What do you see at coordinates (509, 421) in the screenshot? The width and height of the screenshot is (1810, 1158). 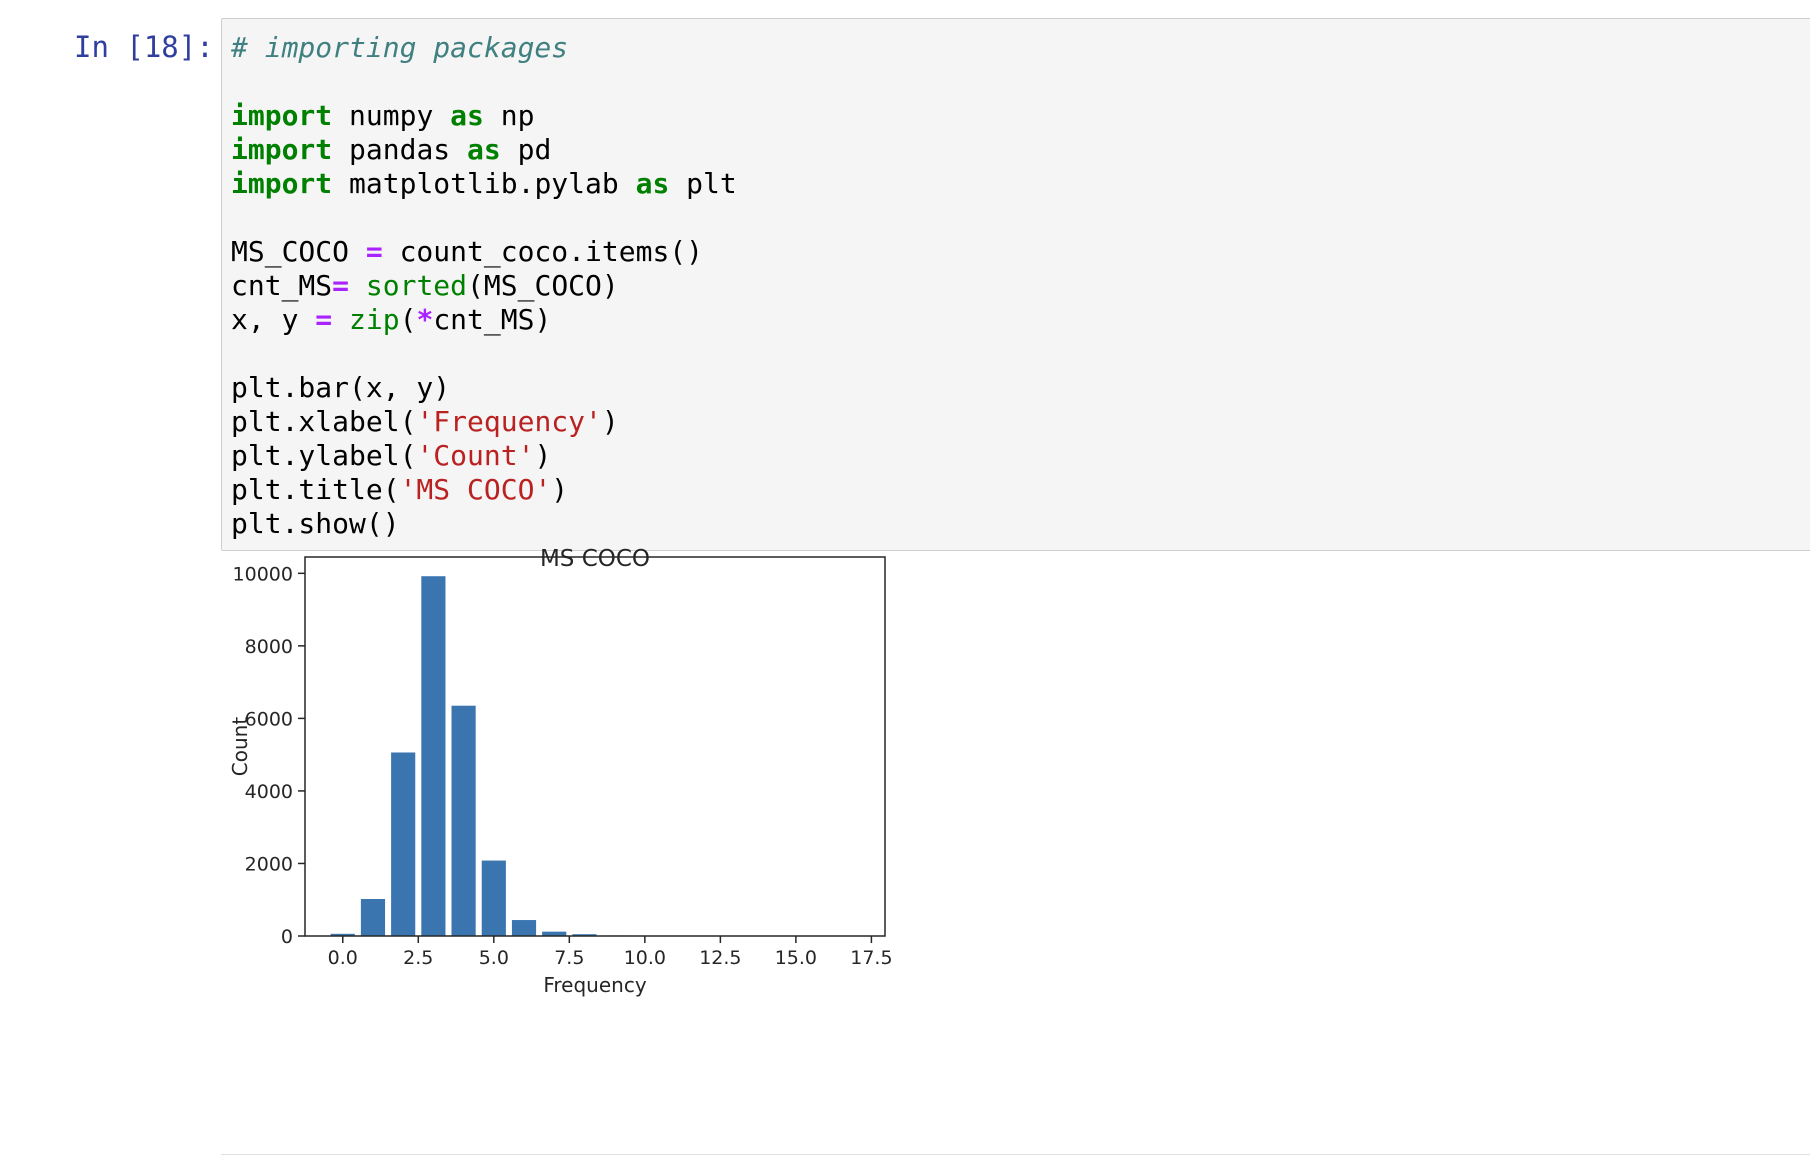 I see `code-token: 'Frequency'` at bounding box center [509, 421].